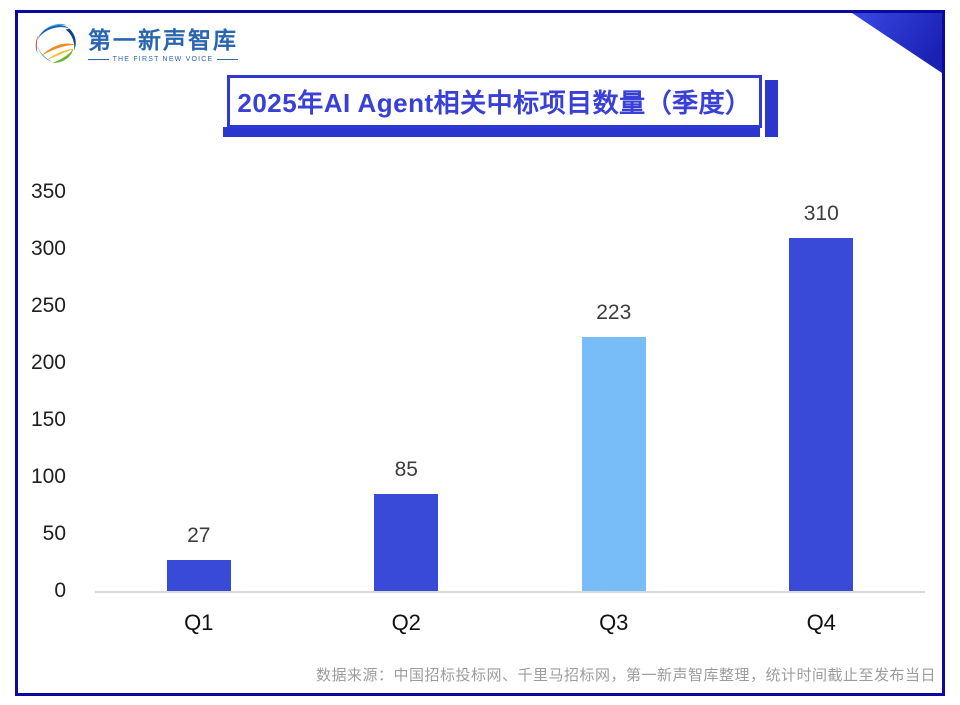 This screenshot has width=960, height=705. What do you see at coordinates (48, 248) in the screenshot?
I see `y-tick-300: 300` at bounding box center [48, 248].